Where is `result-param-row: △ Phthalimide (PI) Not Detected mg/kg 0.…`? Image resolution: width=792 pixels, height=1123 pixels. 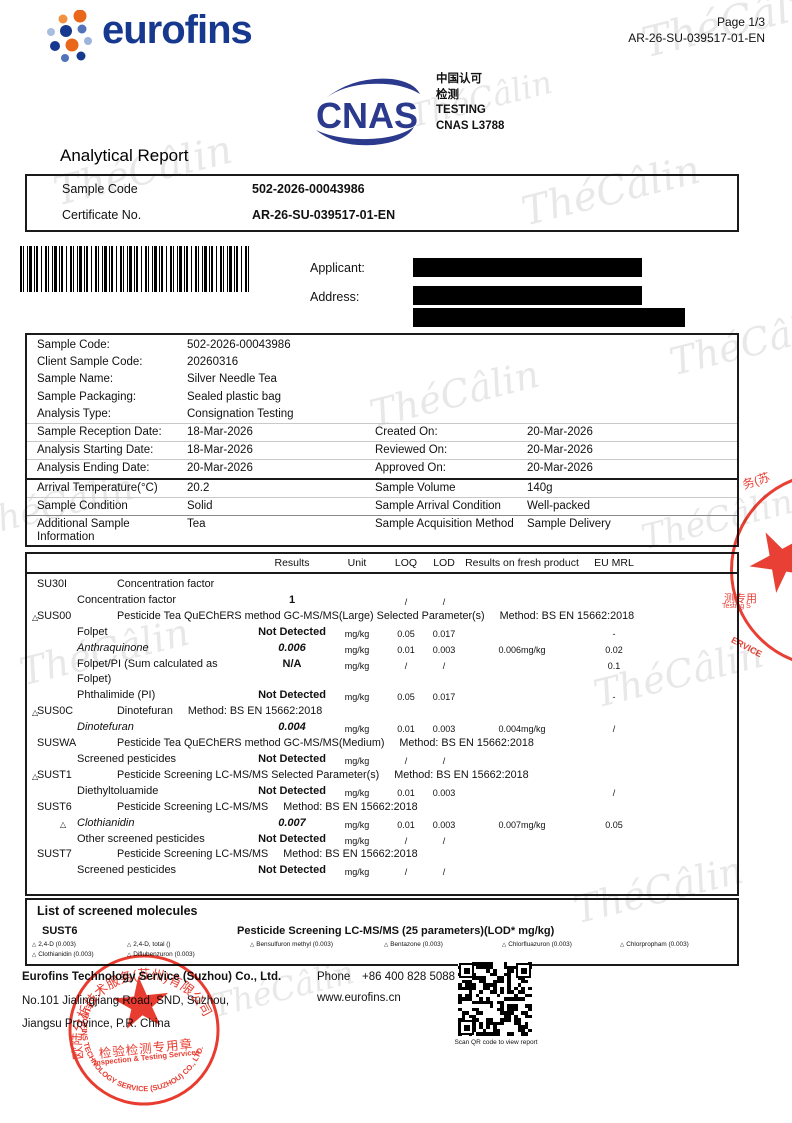
result-param-row: △ Phthalimide (PI) Not Detected mg/kg 0.… is located at coordinates (382, 696).